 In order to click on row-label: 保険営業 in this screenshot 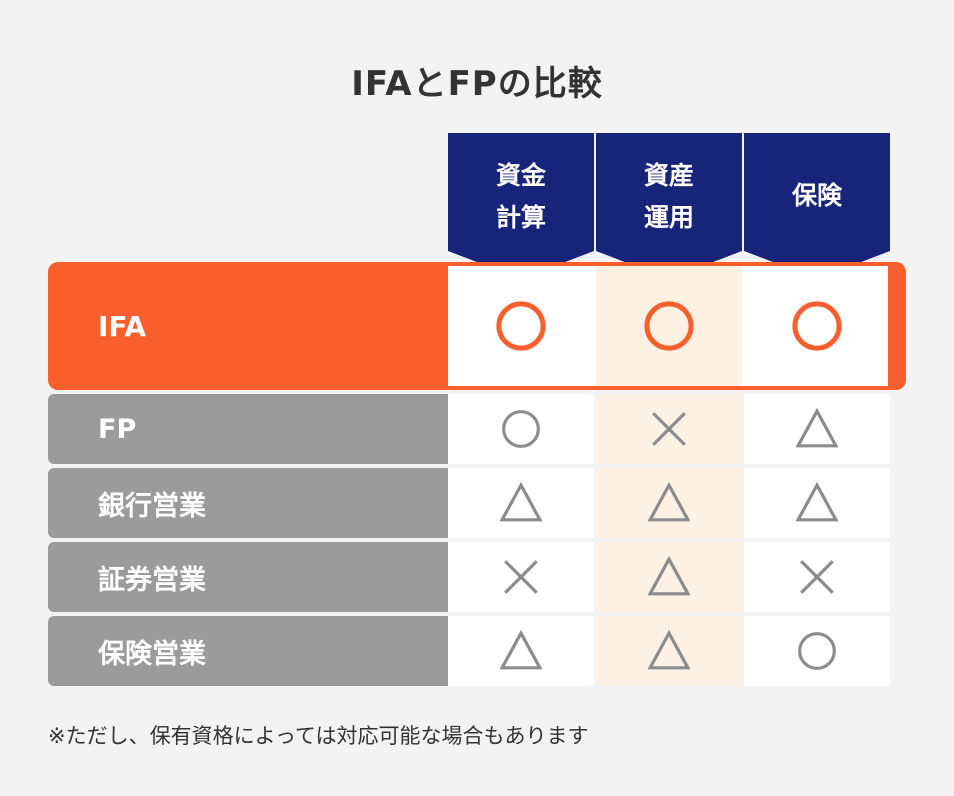, I will do `click(248, 651)`.